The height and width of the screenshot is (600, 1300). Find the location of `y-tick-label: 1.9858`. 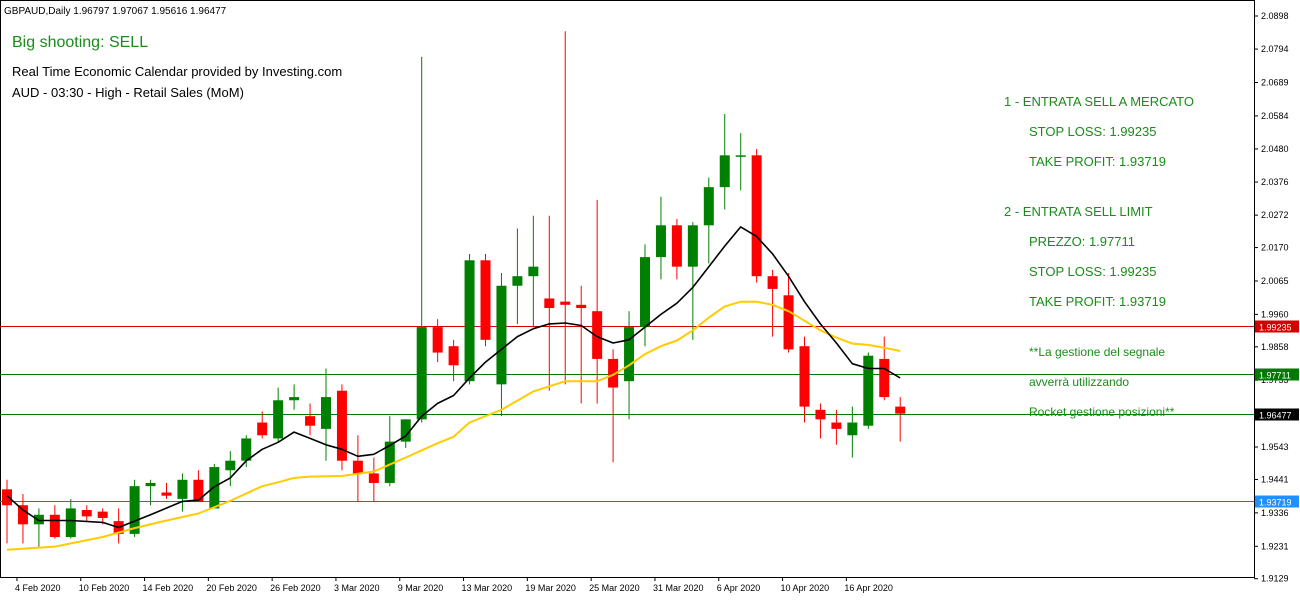

y-tick-label: 1.9858 is located at coordinates (1275, 347).